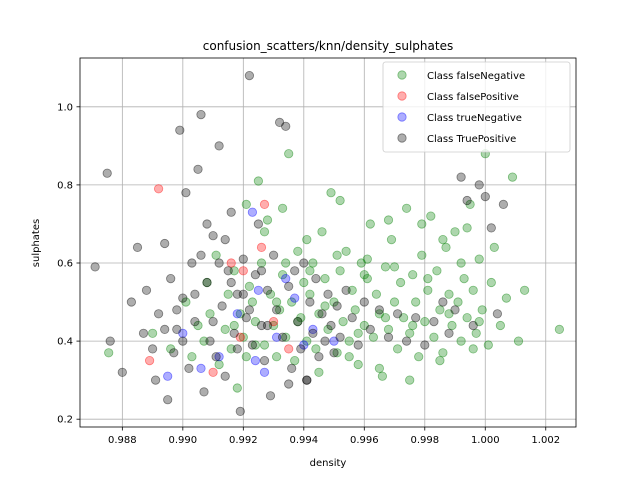  I want to click on x-tick-label: 0.992, so click(243, 440).